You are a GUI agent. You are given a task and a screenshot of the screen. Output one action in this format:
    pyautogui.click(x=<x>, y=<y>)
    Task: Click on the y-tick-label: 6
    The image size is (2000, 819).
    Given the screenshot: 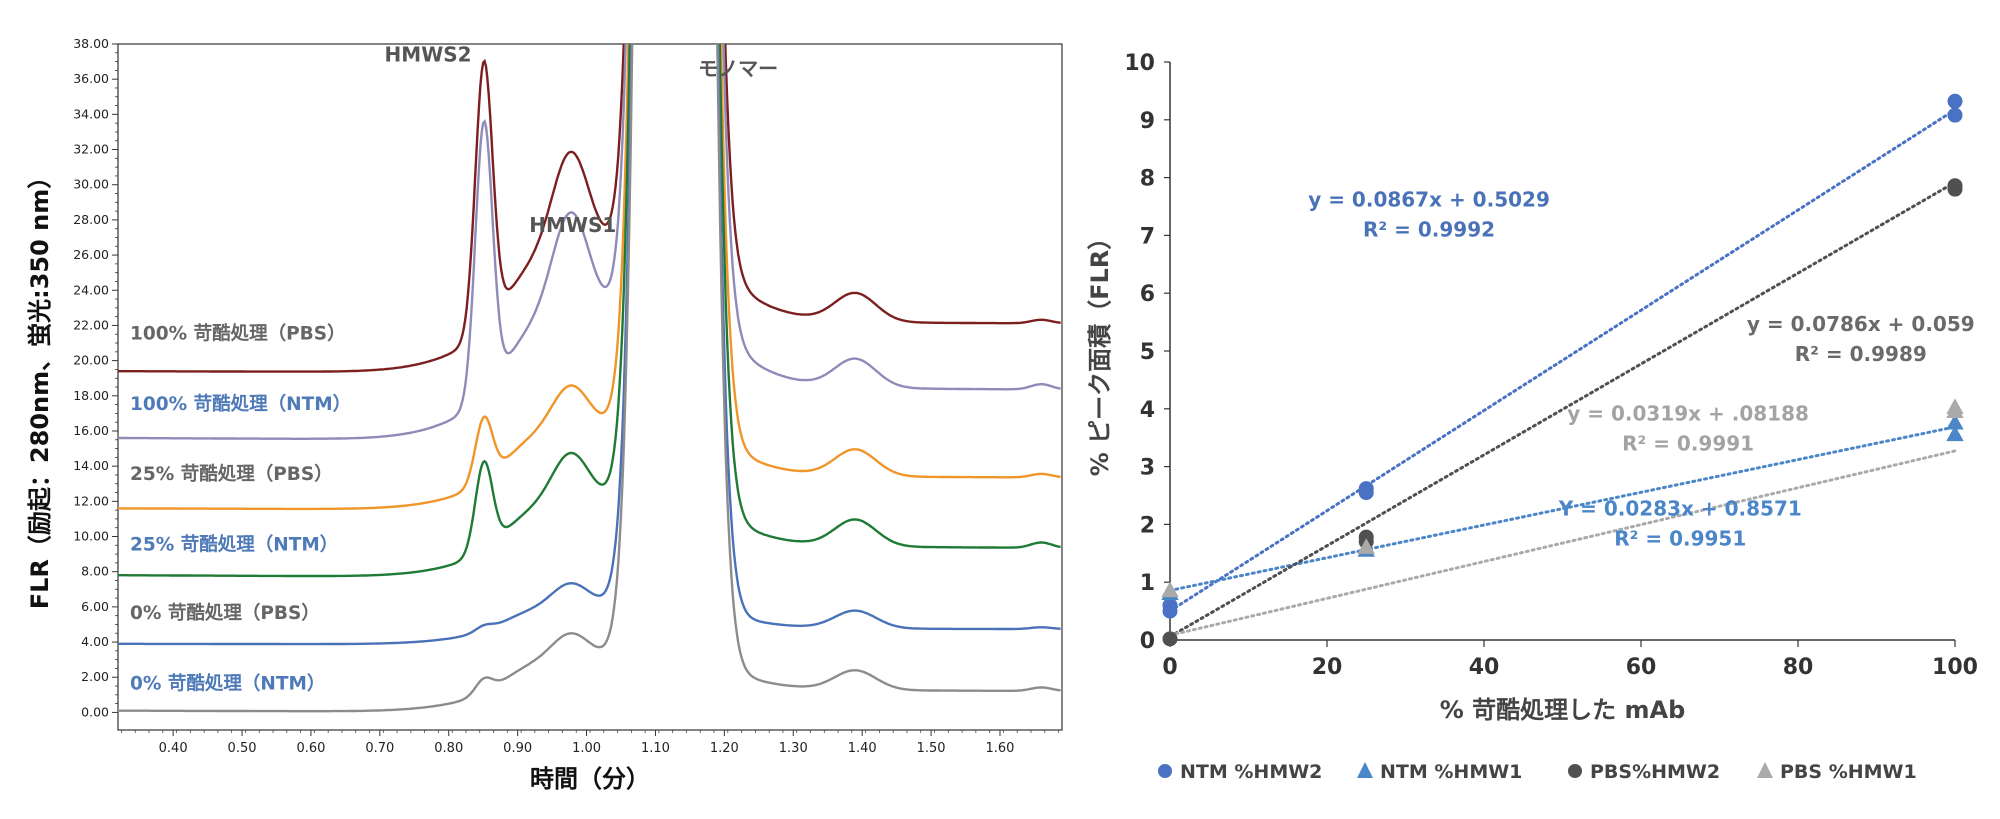 What is the action you would take?
    pyautogui.click(x=1147, y=294)
    